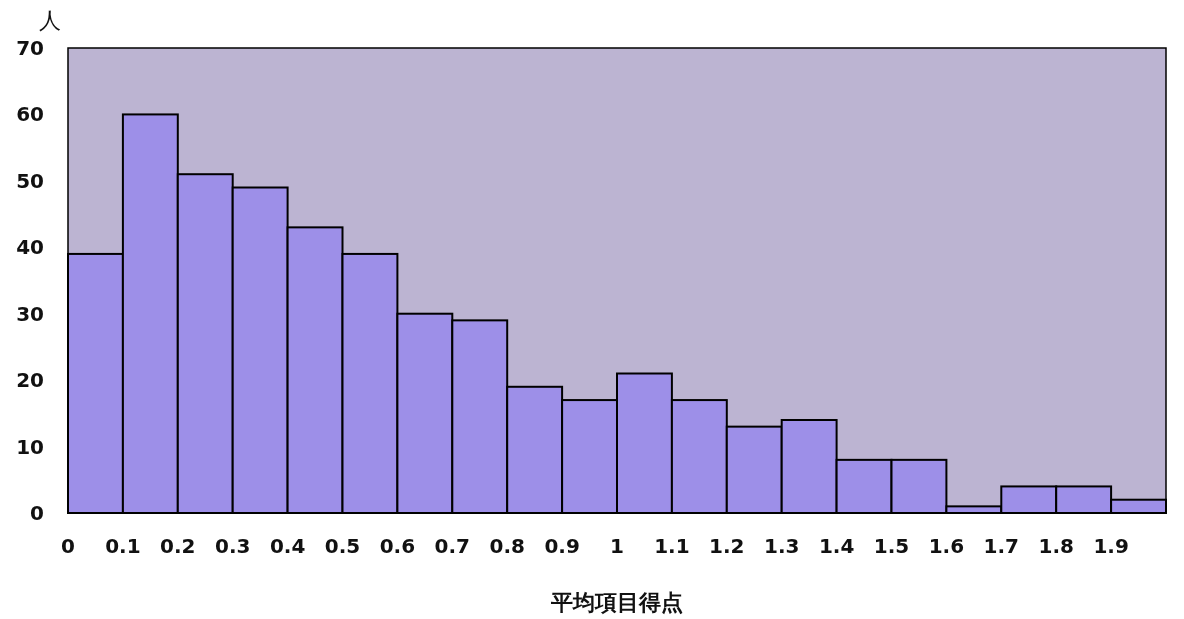 The image size is (1184, 619). What do you see at coordinates (727, 546) in the screenshot?
I see `x-tick-label: 1.2` at bounding box center [727, 546].